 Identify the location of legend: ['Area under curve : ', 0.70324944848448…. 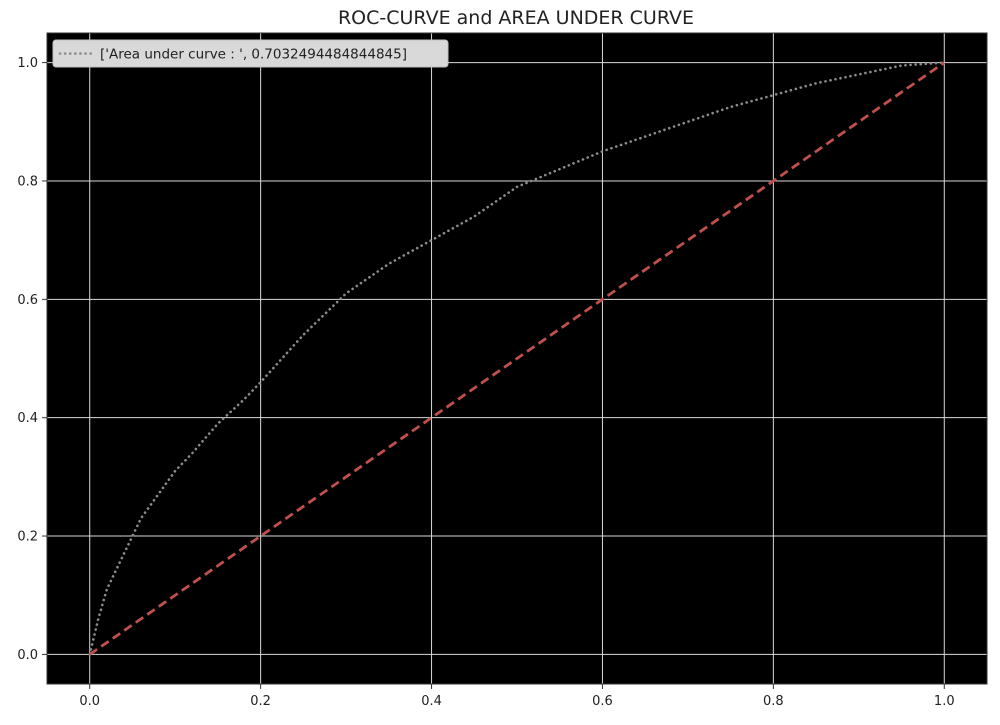
(250, 53).